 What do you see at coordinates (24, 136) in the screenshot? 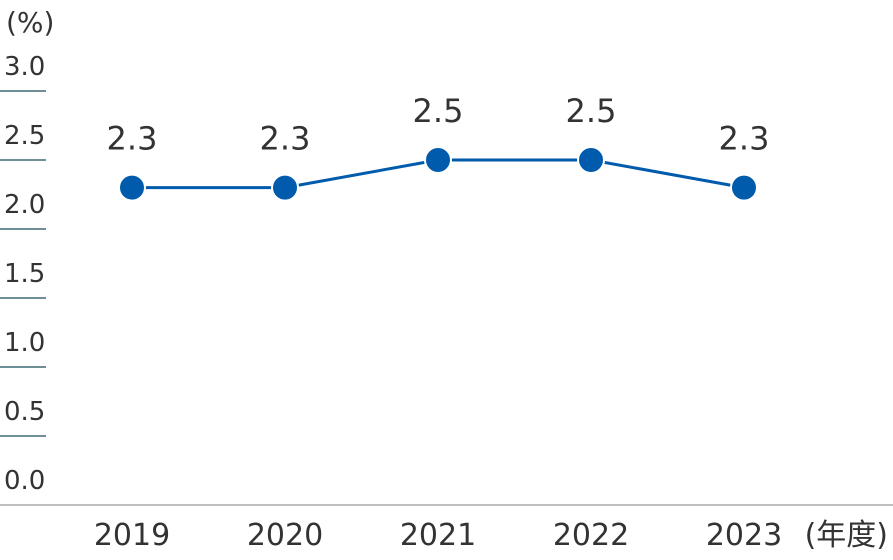
I see `y-tick-label: 2.5` at bounding box center [24, 136].